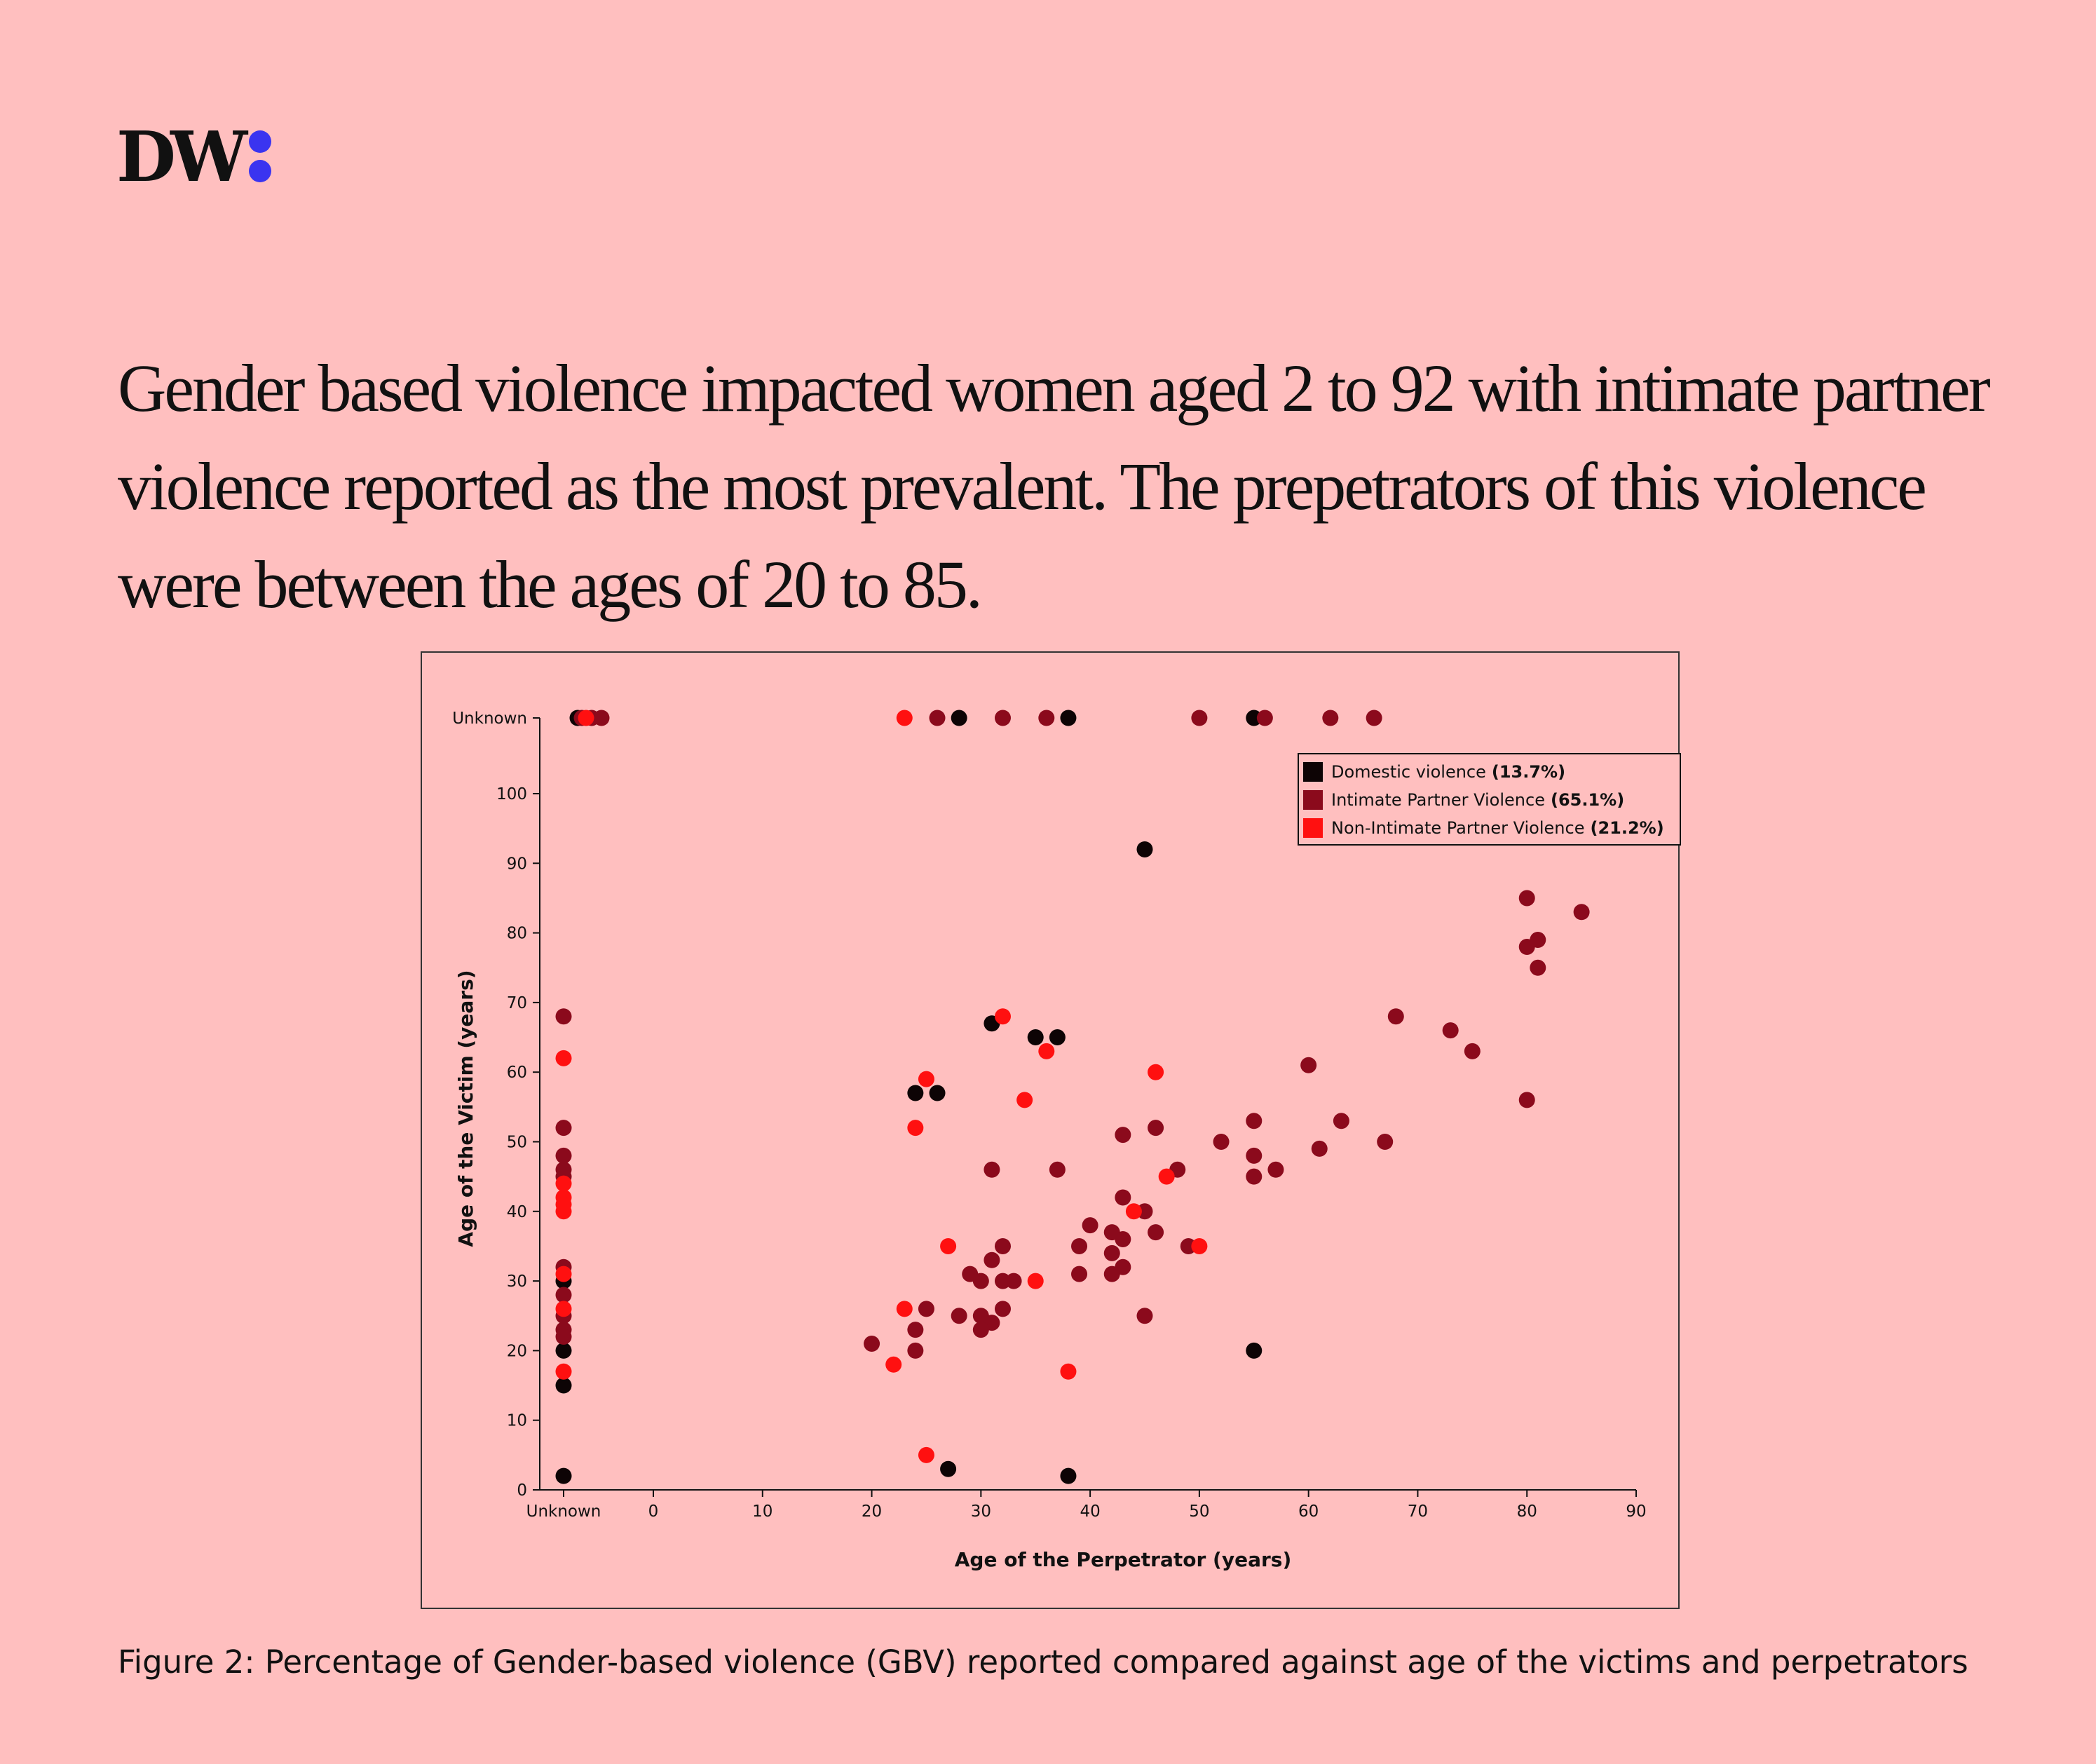 The image size is (2096, 1764). I want to click on legend-label-intimate: Intimate Partner Violence, so click(1438, 800).